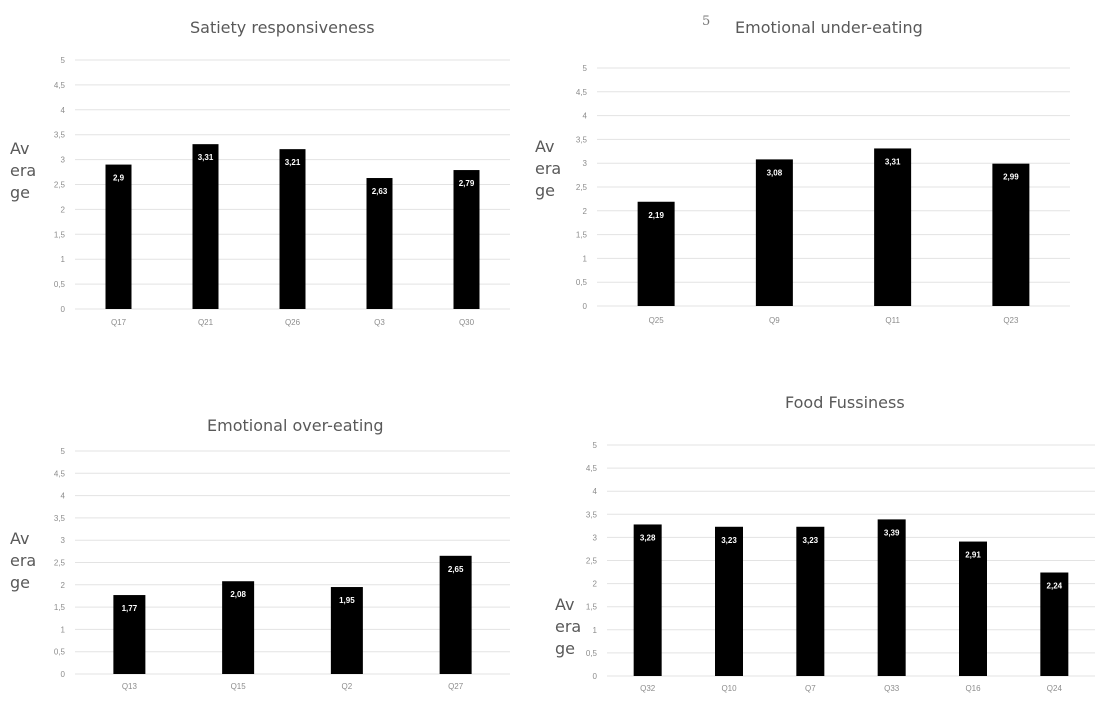  Describe the element at coordinates (810, 688) in the screenshot. I see `x-tick-label: Q7` at that location.